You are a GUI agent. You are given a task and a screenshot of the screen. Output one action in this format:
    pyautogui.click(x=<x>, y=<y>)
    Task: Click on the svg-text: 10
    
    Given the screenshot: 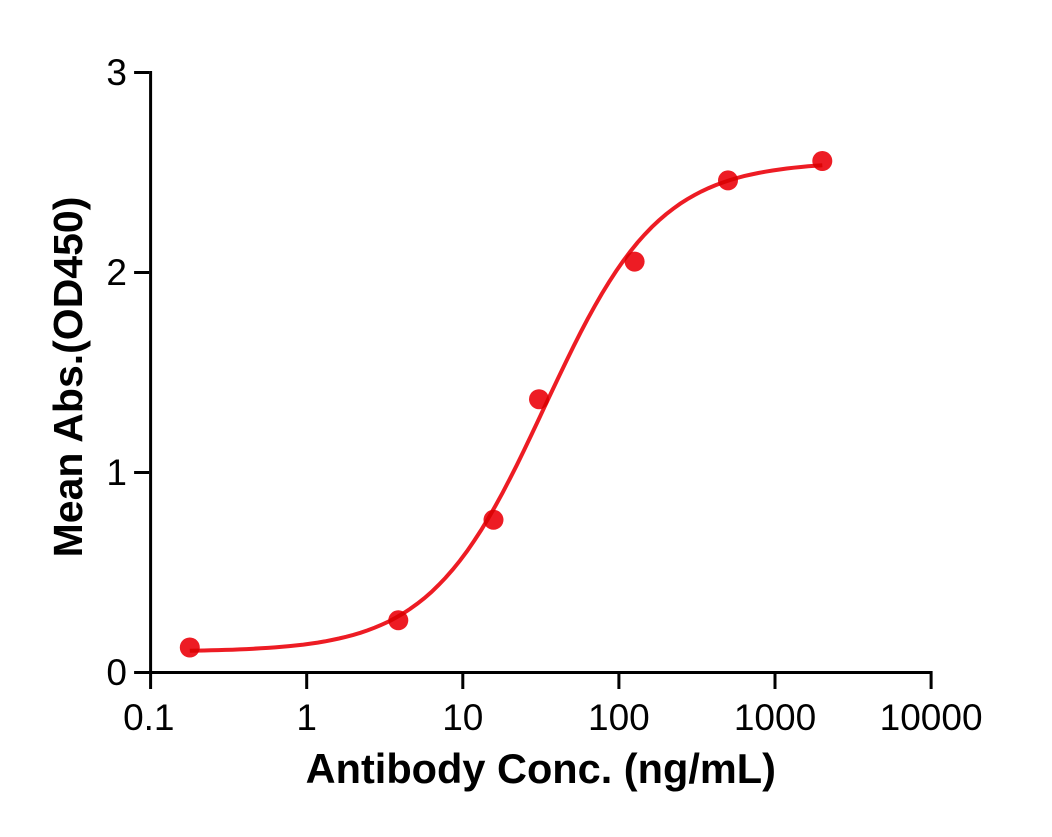 What is the action you would take?
    pyautogui.click(x=462, y=717)
    